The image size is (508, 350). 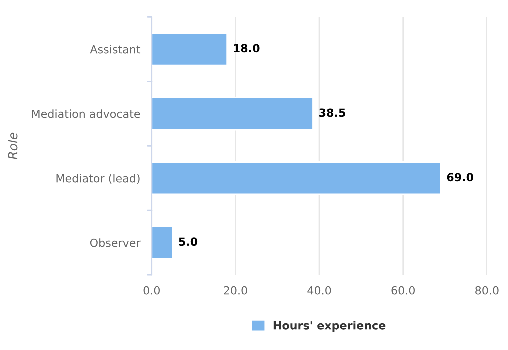 What do you see at coordinates (487, 290) in the screenshot?
I see `x-tick-label: 80.0` at bounding box center [487, 290].